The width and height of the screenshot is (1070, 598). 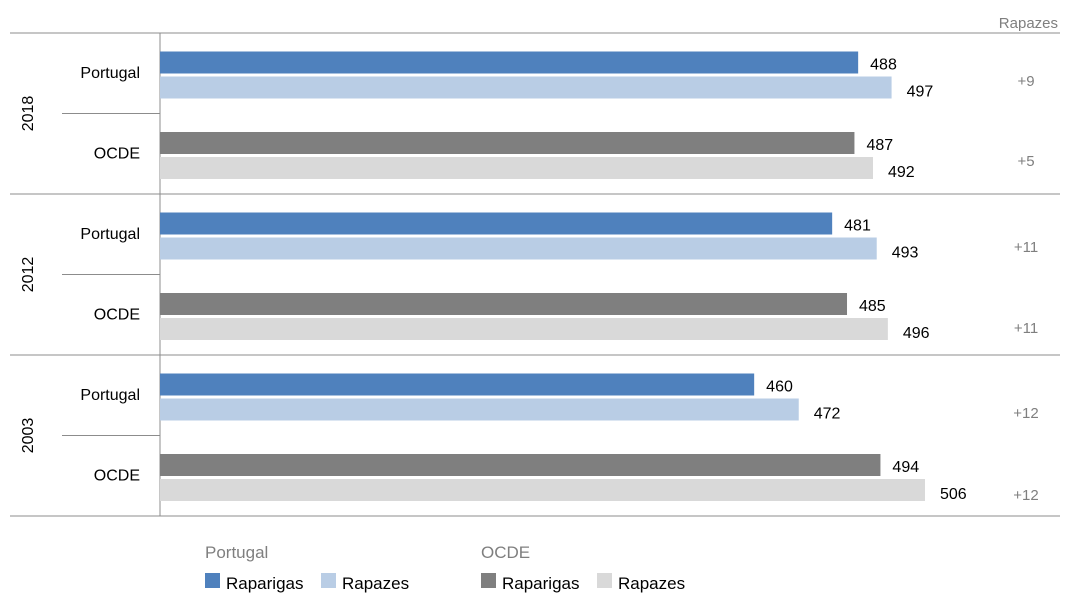 I want to click on data-label-raparigas: 487, so click(x=879, y=145).